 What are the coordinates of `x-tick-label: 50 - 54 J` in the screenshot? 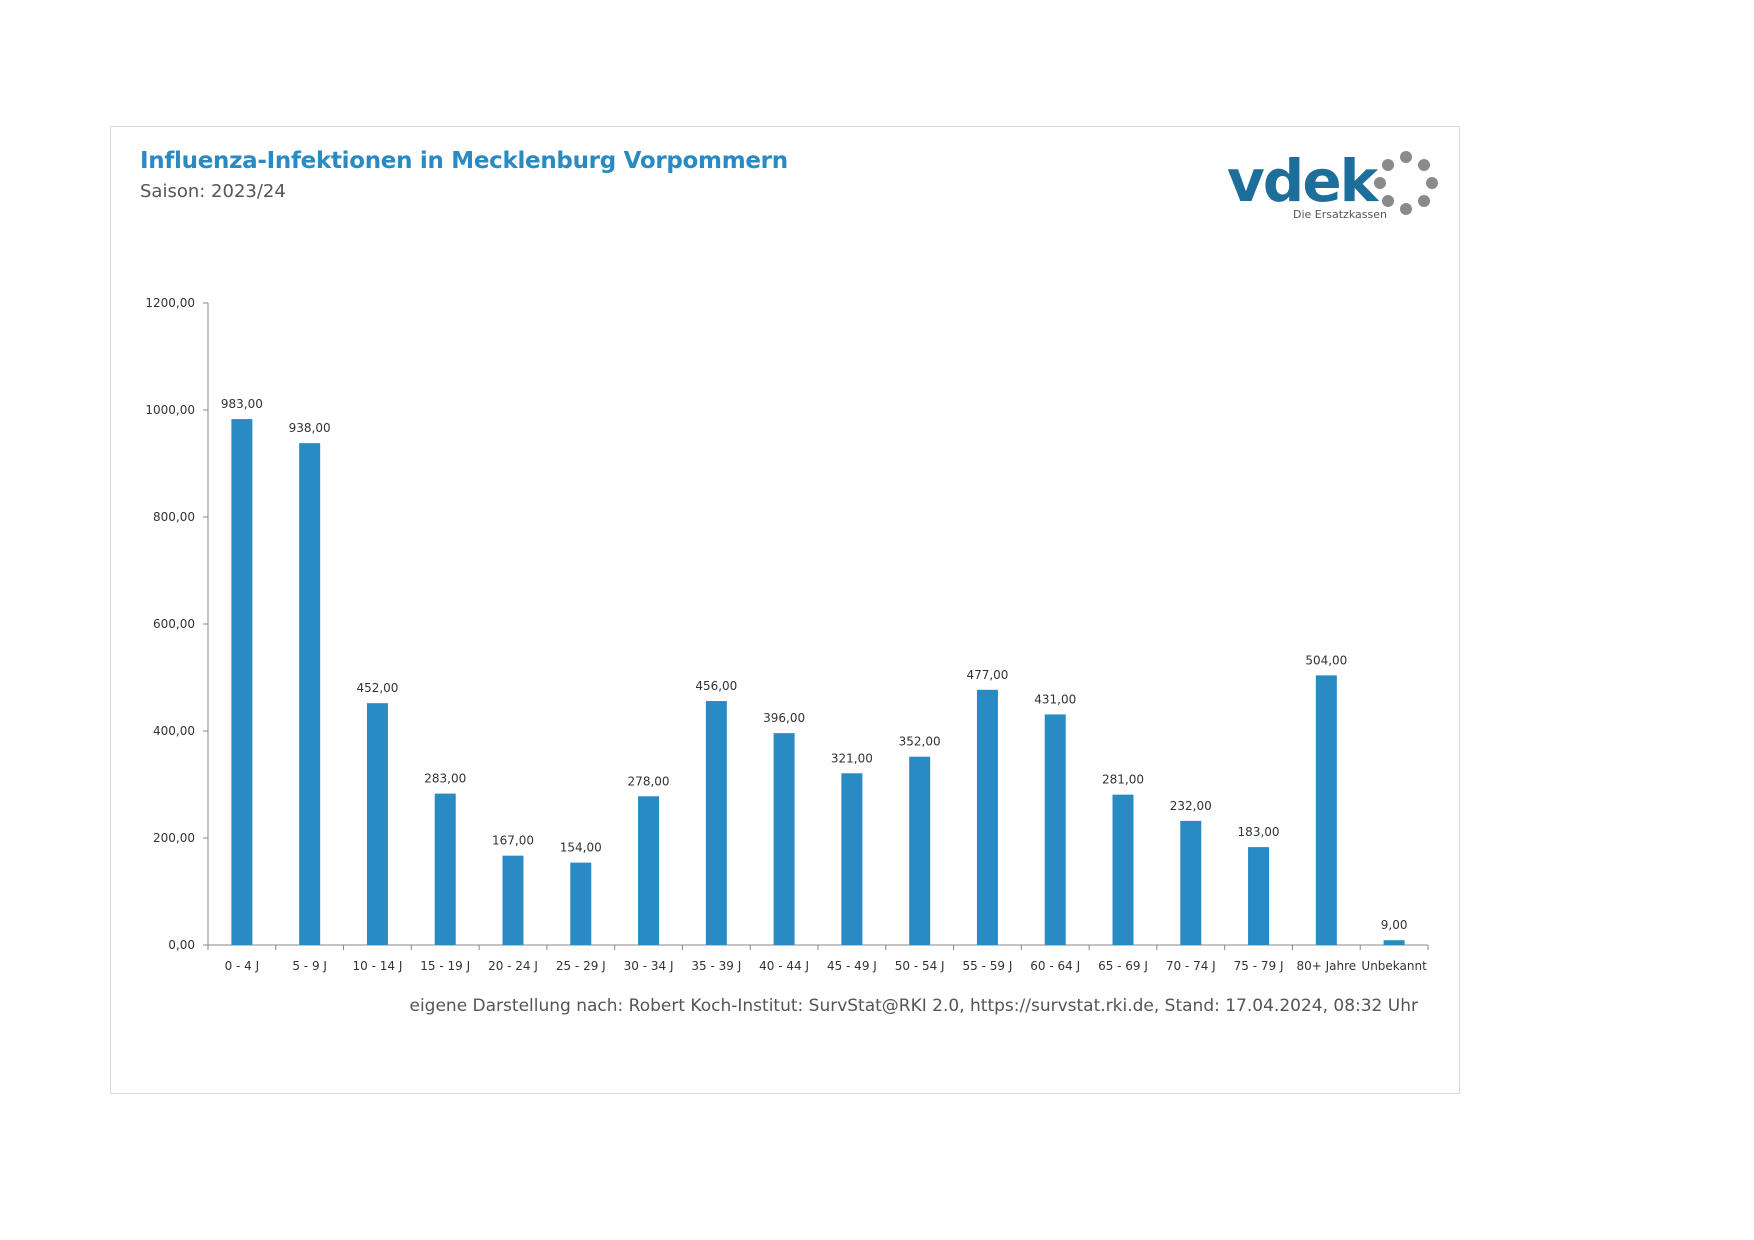 It's located at (920, 966).